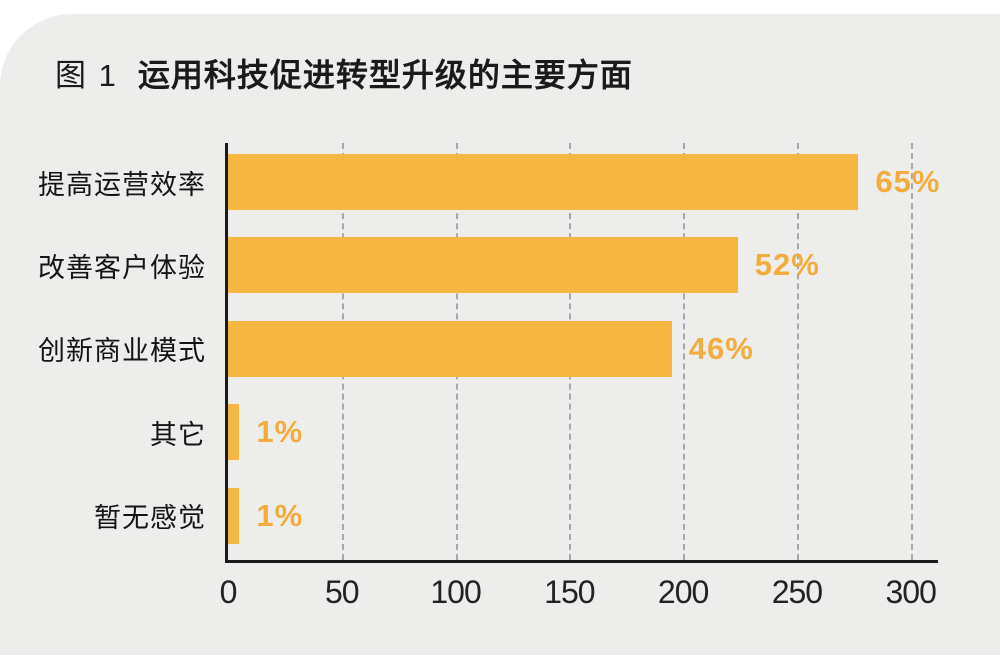 The image size is (1000, 668). What do you see at coordinates (86, 75) in the screenshot?
I see `figure-number-label: 图 1` at bounding box center [86, 75].